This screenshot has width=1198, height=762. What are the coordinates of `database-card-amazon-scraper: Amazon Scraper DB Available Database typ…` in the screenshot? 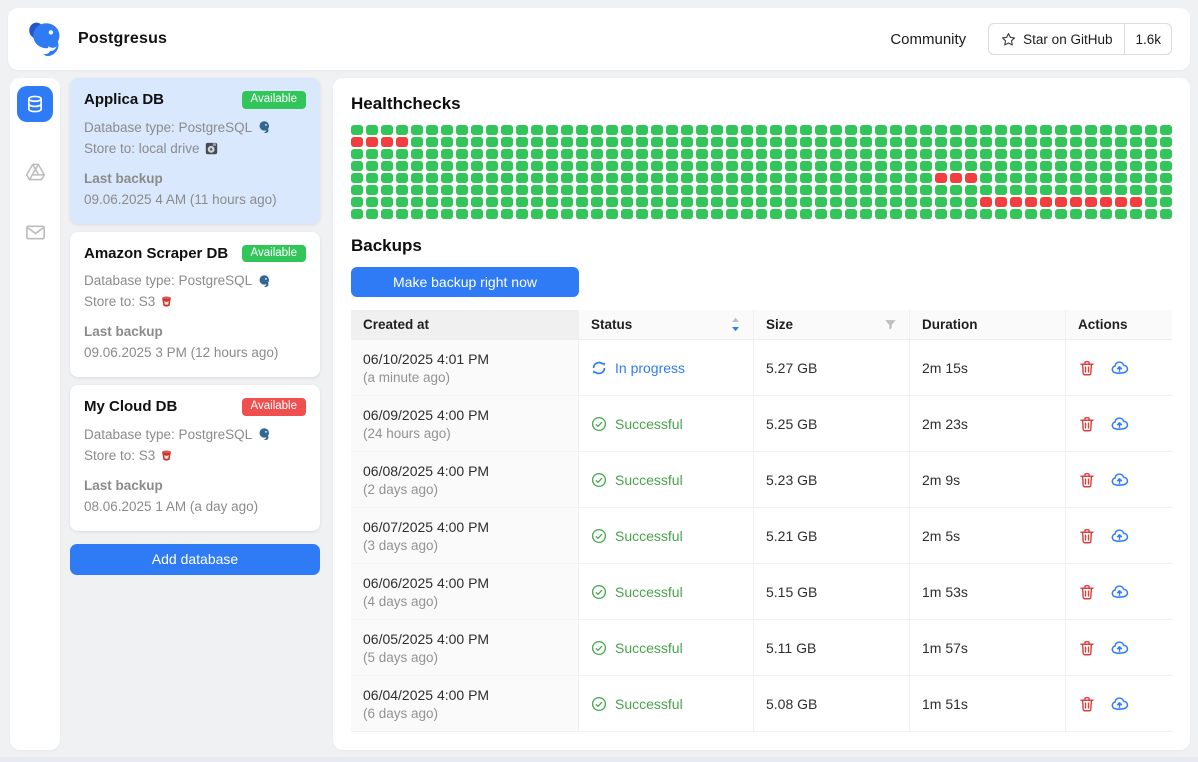 It's located at (195, 304).